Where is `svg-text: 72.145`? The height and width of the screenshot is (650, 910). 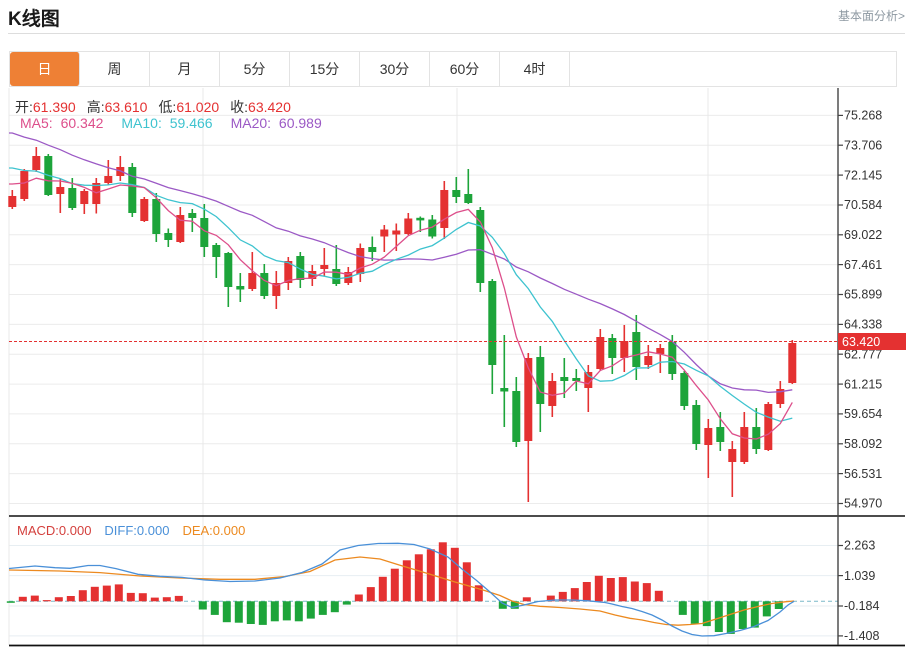
svg-text: 72.145 is located at coordinates (863, 175).